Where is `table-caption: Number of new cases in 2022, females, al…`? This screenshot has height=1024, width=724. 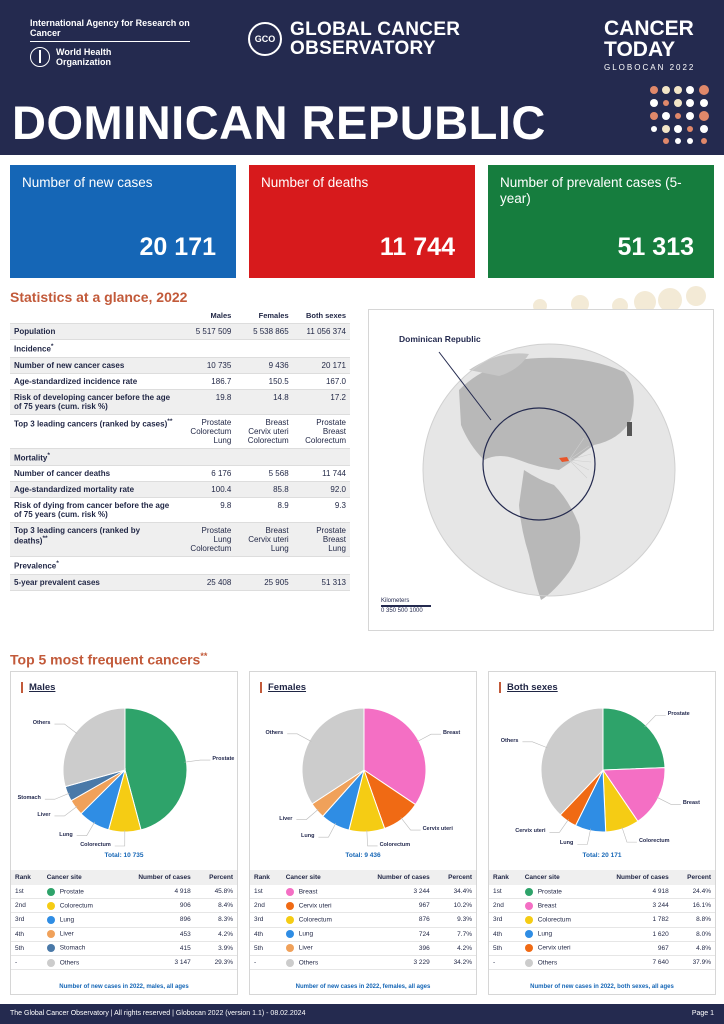
table-caption: Number of new cases in 2022, females, al… is located at coordinates (363, 987).